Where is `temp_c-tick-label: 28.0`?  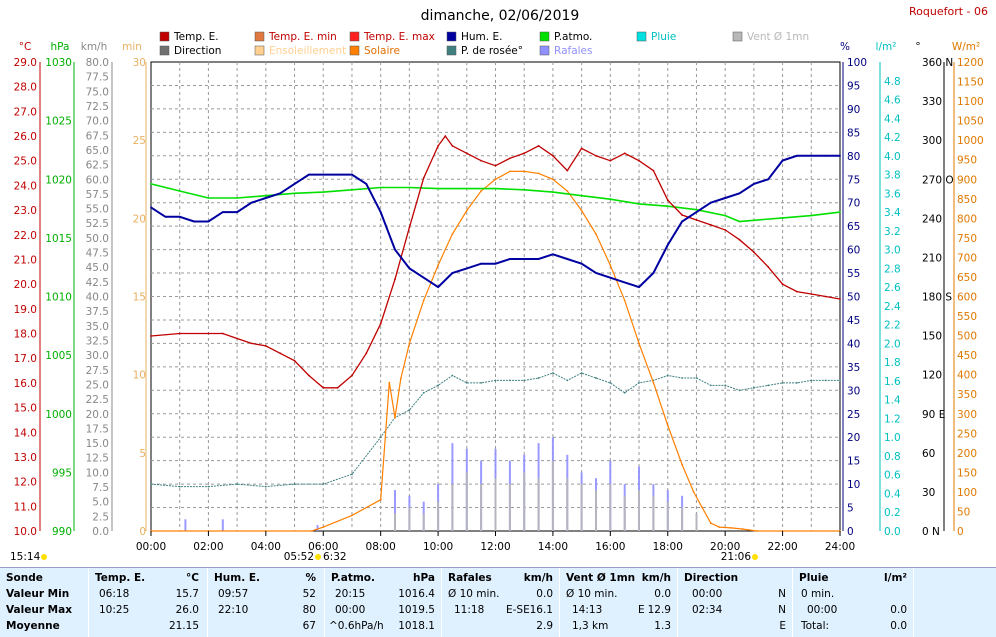 temp_c-tick-label: 28.0 is located at coordinates (25, 88).